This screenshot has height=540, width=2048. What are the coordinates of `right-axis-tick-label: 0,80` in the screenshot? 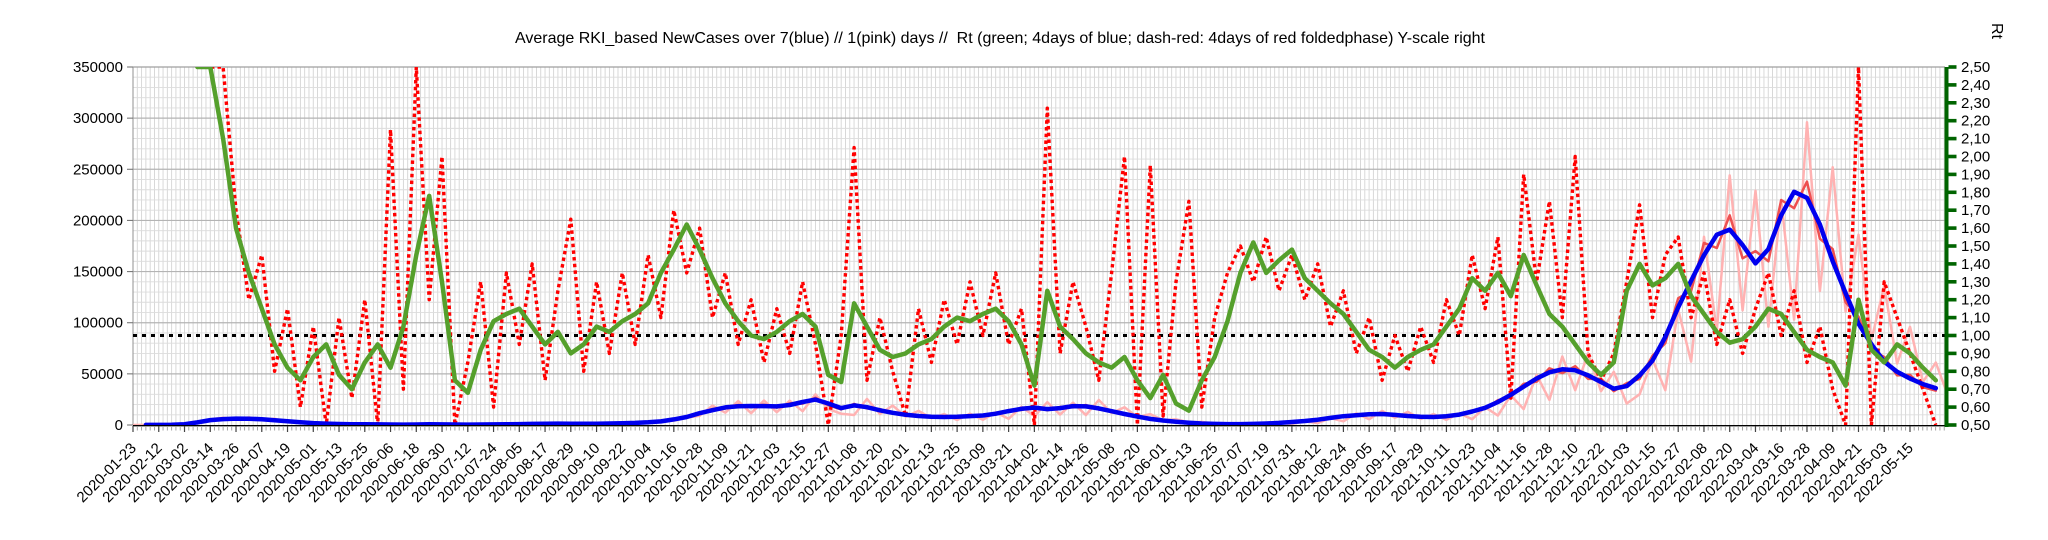 It's located at (1975, 371).